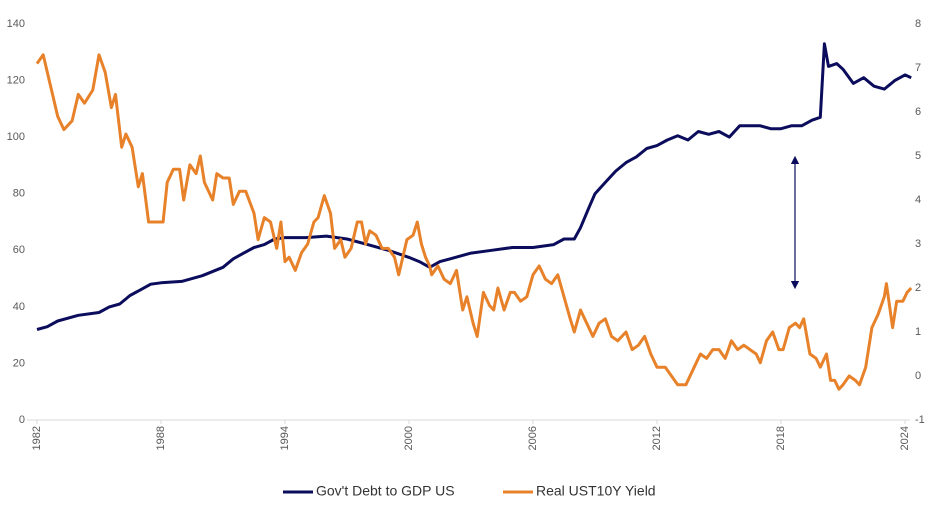 Image resolution: width=939 pixels, height=508 pixels. What do you see at coordinates (533, 438) in the screenshot?
I see `x-tick-label: 2006` at bounding box center [533, 438].